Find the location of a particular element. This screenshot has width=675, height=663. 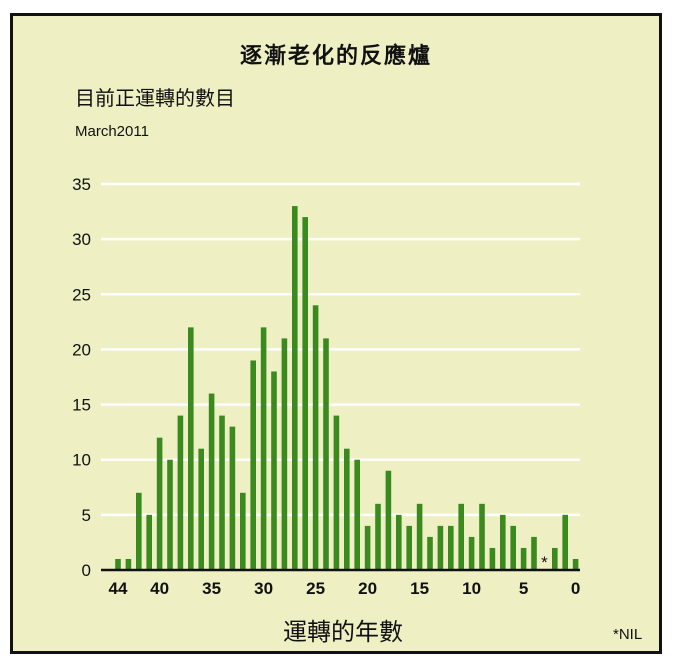

x-tick-label: 15 is located at coordinates (419, 588).